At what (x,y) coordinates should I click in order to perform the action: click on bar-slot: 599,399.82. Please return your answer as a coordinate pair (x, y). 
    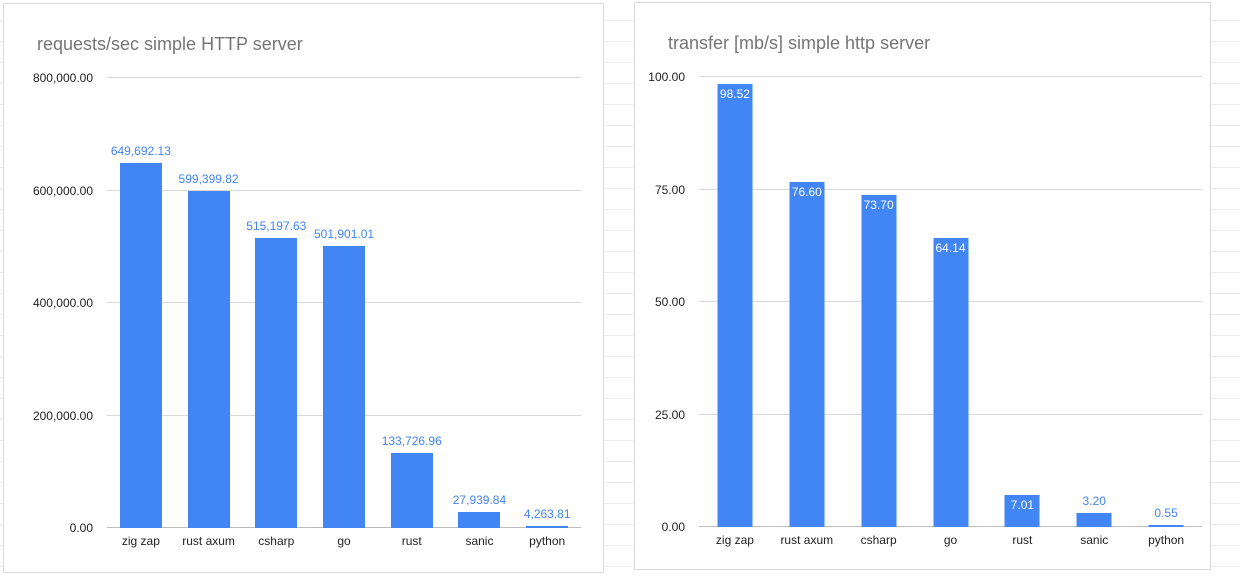
    Looking at the image, I should click on (209, 303).